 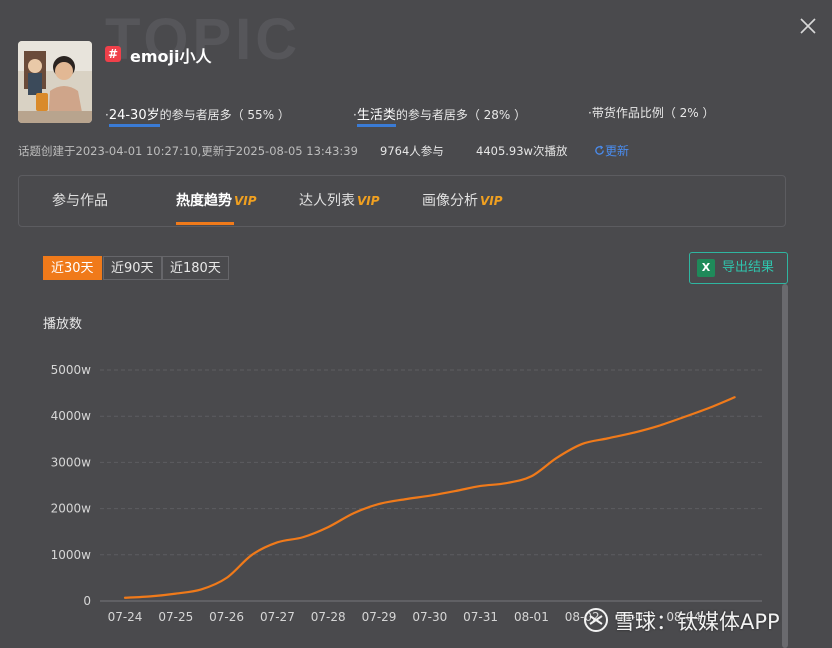 I want to click on stat-age-value: 24-30岁, so click(x=134, y=117).